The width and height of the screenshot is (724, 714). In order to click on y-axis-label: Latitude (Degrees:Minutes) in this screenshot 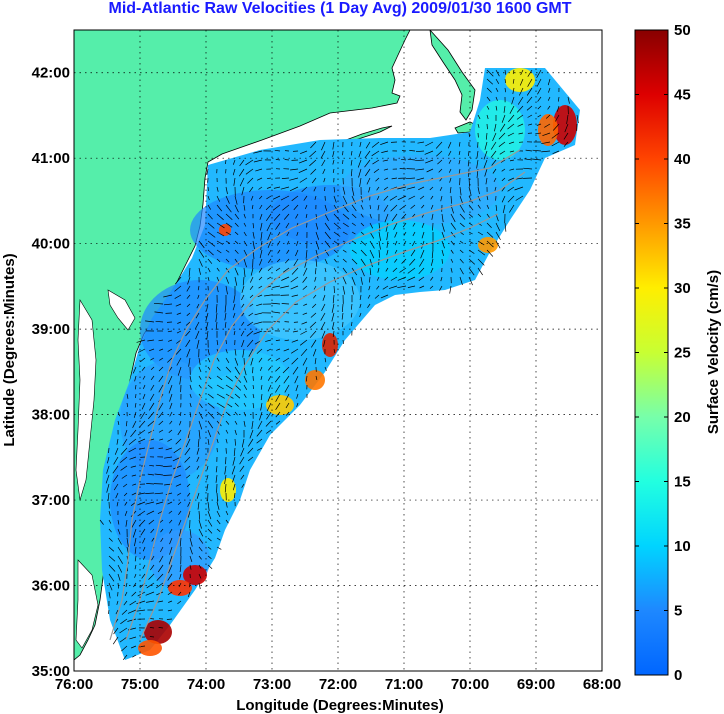, I will do `click(9, 349)`.